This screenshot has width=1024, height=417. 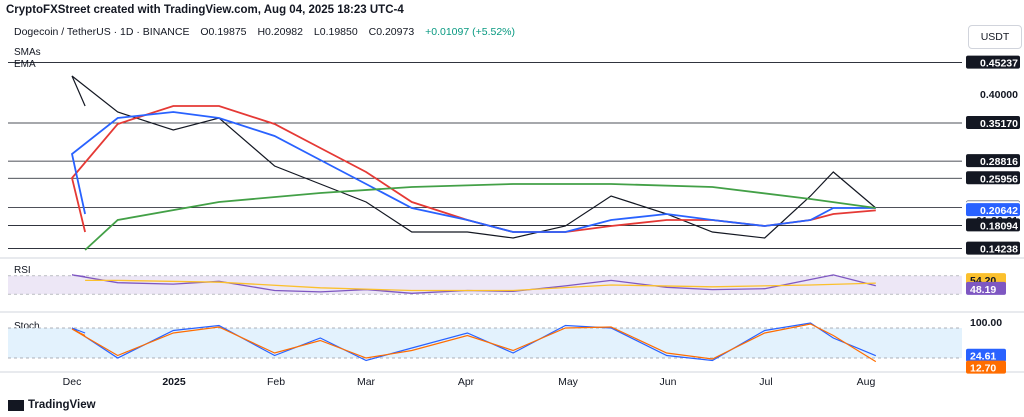 What do you see at coordinates (25, 64) in the screenshot?
I see `ema-legend: EMA` at bounding box center [25, 64].